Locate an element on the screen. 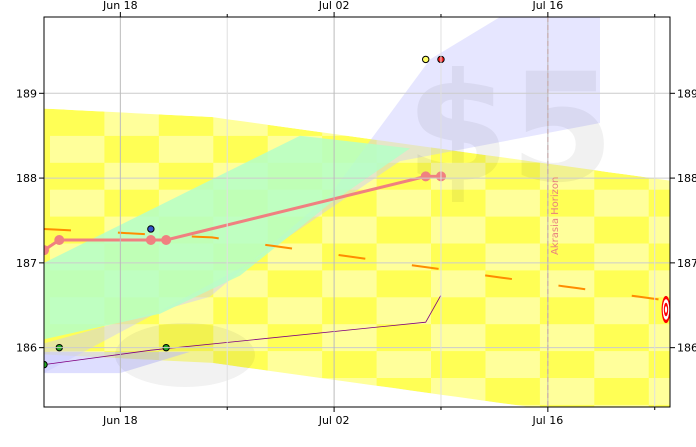 Image resolution: width=696 pixels, height=447 pixels. skull-watermark is located at coordinates (185, 355).